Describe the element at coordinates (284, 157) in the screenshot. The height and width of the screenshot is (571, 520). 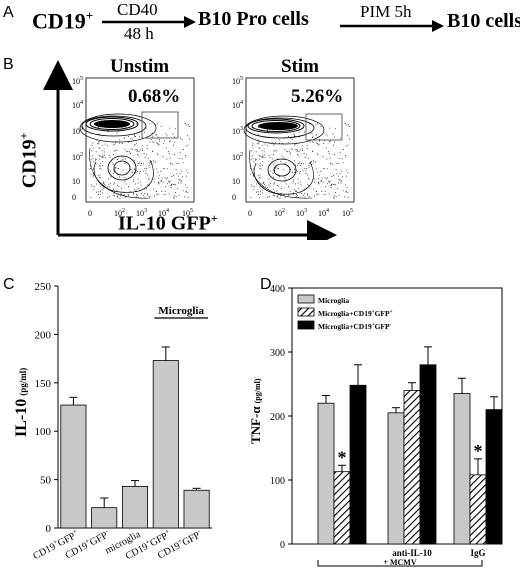
I see `flow-plot-stim-contours` at that location.